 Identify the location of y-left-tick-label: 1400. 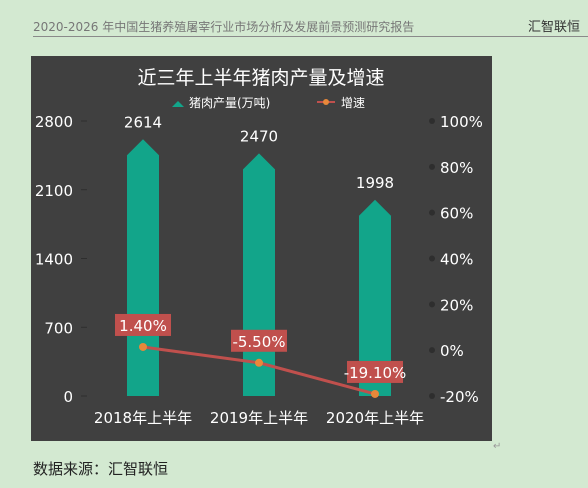
(54, 260).